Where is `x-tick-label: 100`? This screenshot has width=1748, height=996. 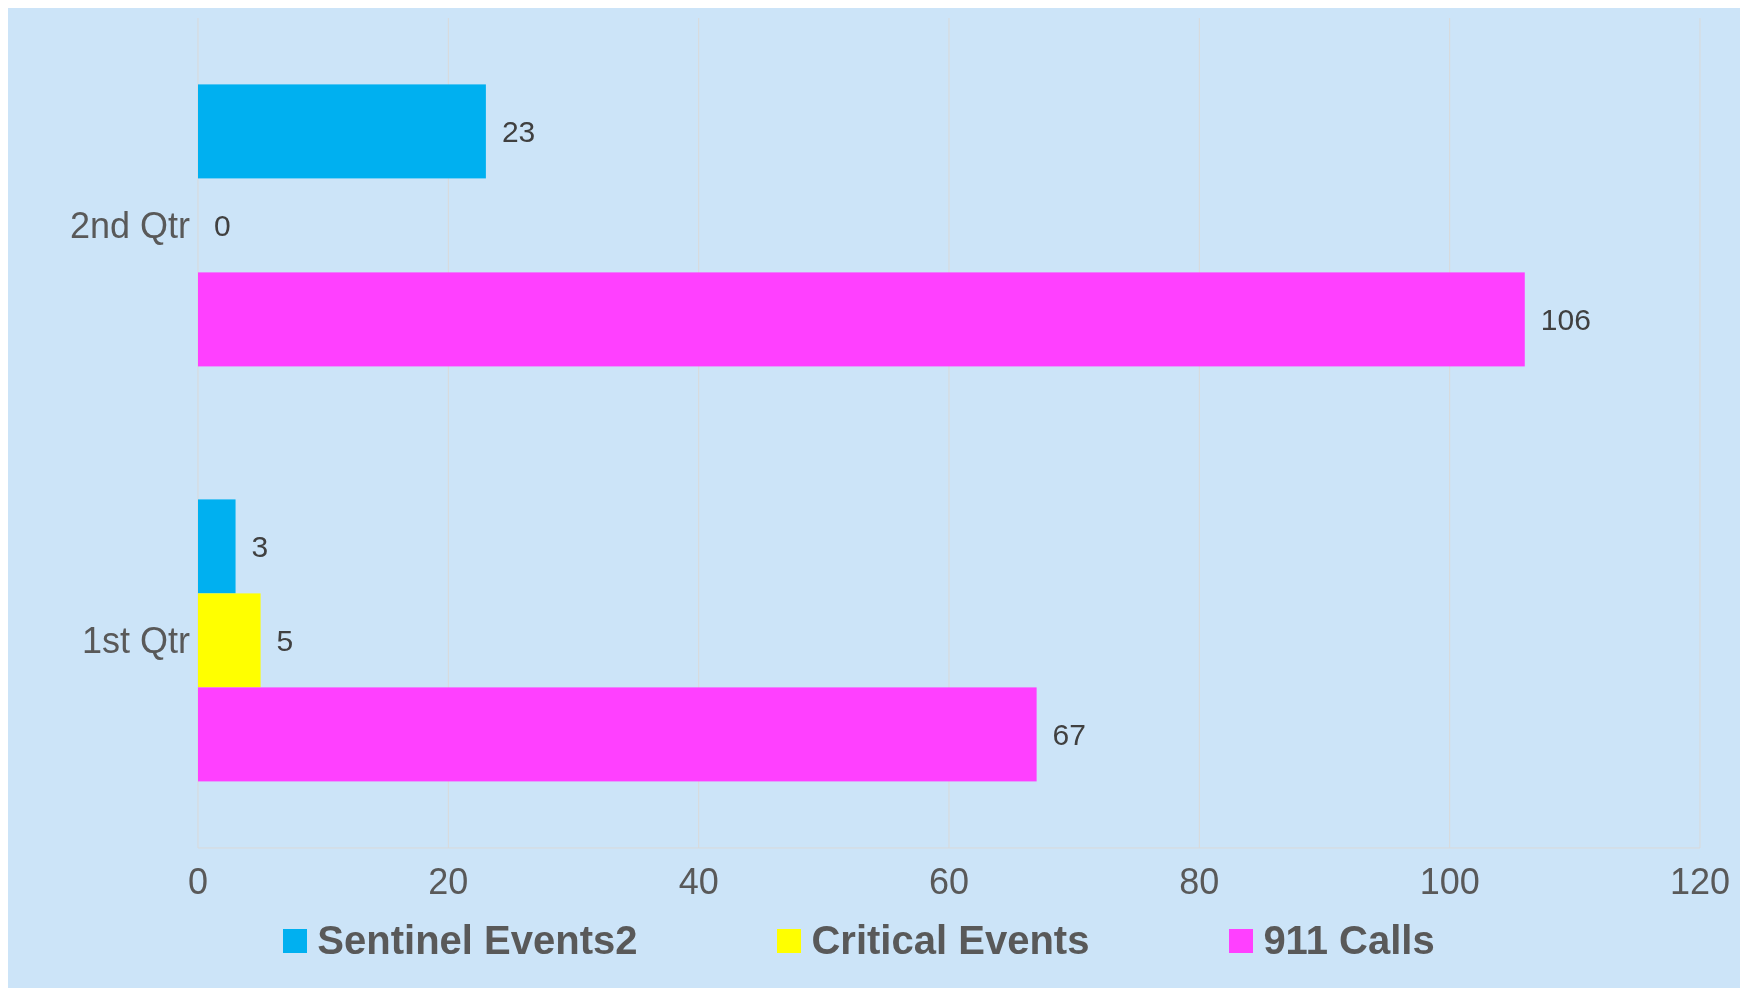
x-tick-label: 100 is located at coordinates (1449, 881).